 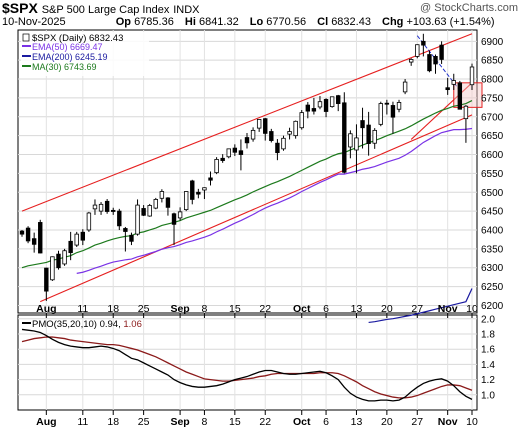 I want to click on legend-ema50-swatch, so click(x=26, y=46).